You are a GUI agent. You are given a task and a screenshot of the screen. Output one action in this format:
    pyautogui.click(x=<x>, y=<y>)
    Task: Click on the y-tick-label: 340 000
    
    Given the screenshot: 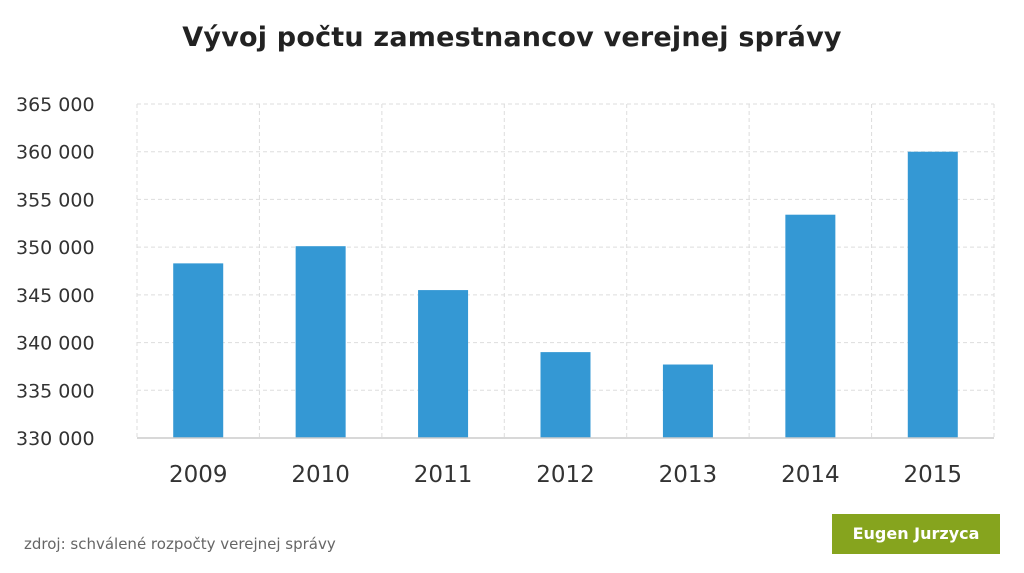 What is the action you would take?
    pyautogui.click(x=55, y=344)
    